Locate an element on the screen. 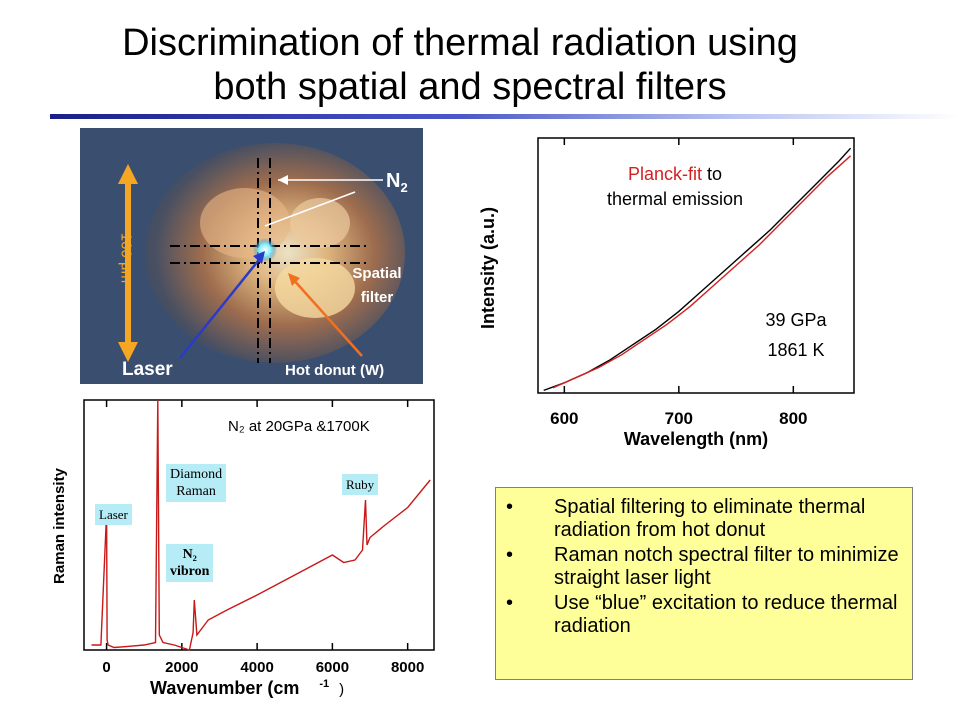  planck-xtick-label: 700 is located at coordinates (679, 418).